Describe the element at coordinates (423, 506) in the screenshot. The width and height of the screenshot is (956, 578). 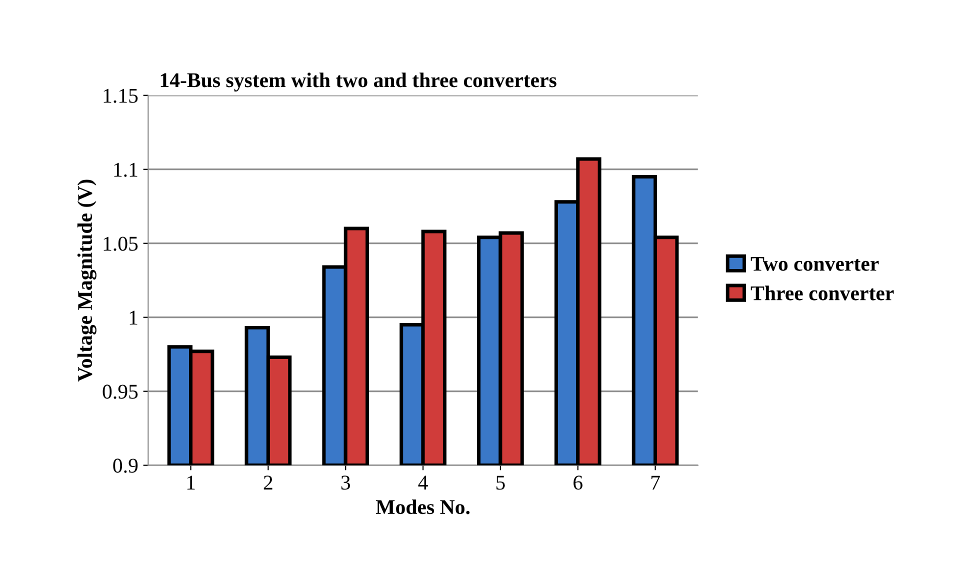
I see `x-axis-title: Modes No.` at that location.